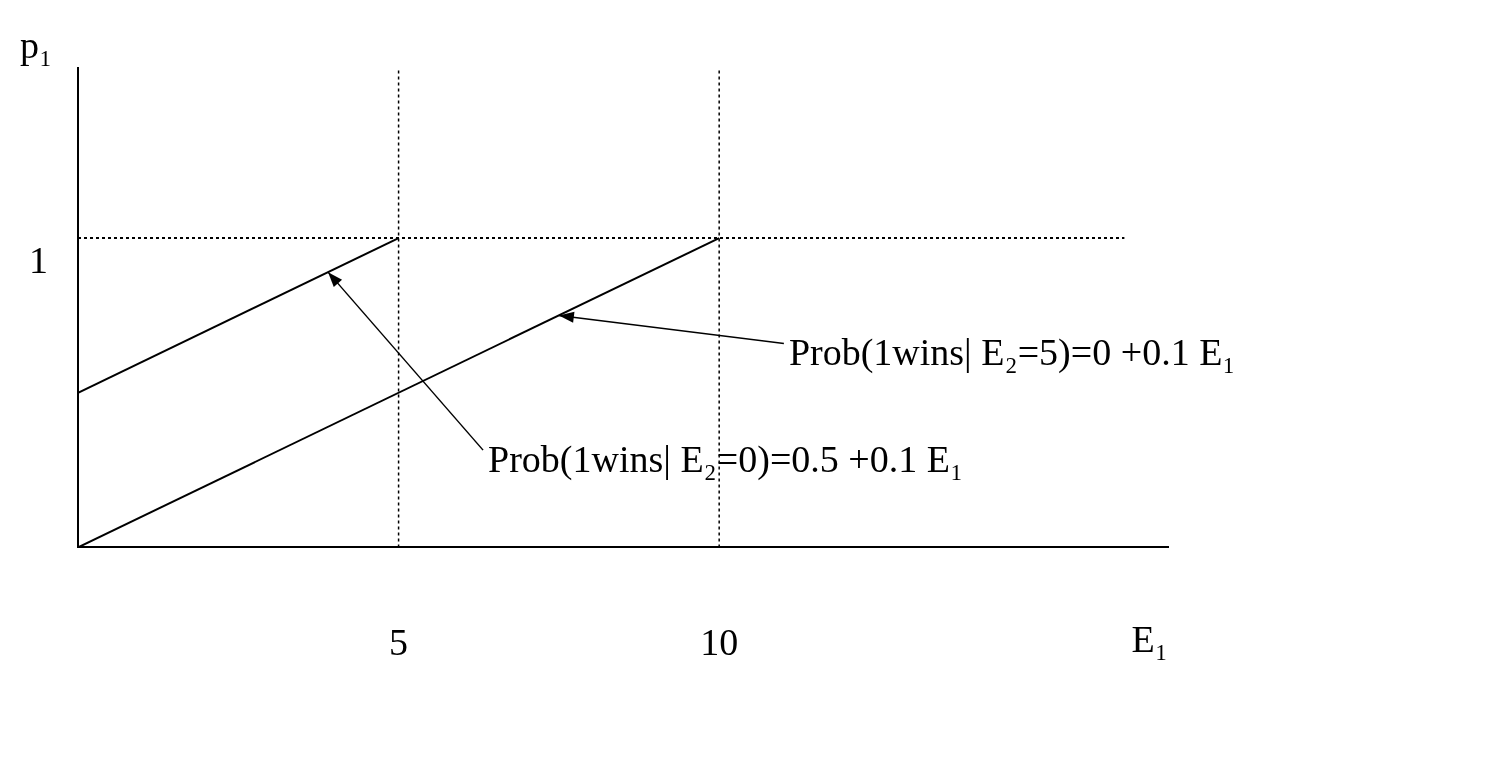 This screenshot has width=1506, height=765. I want to click on x-tick-label: 10, so click(719, 642).